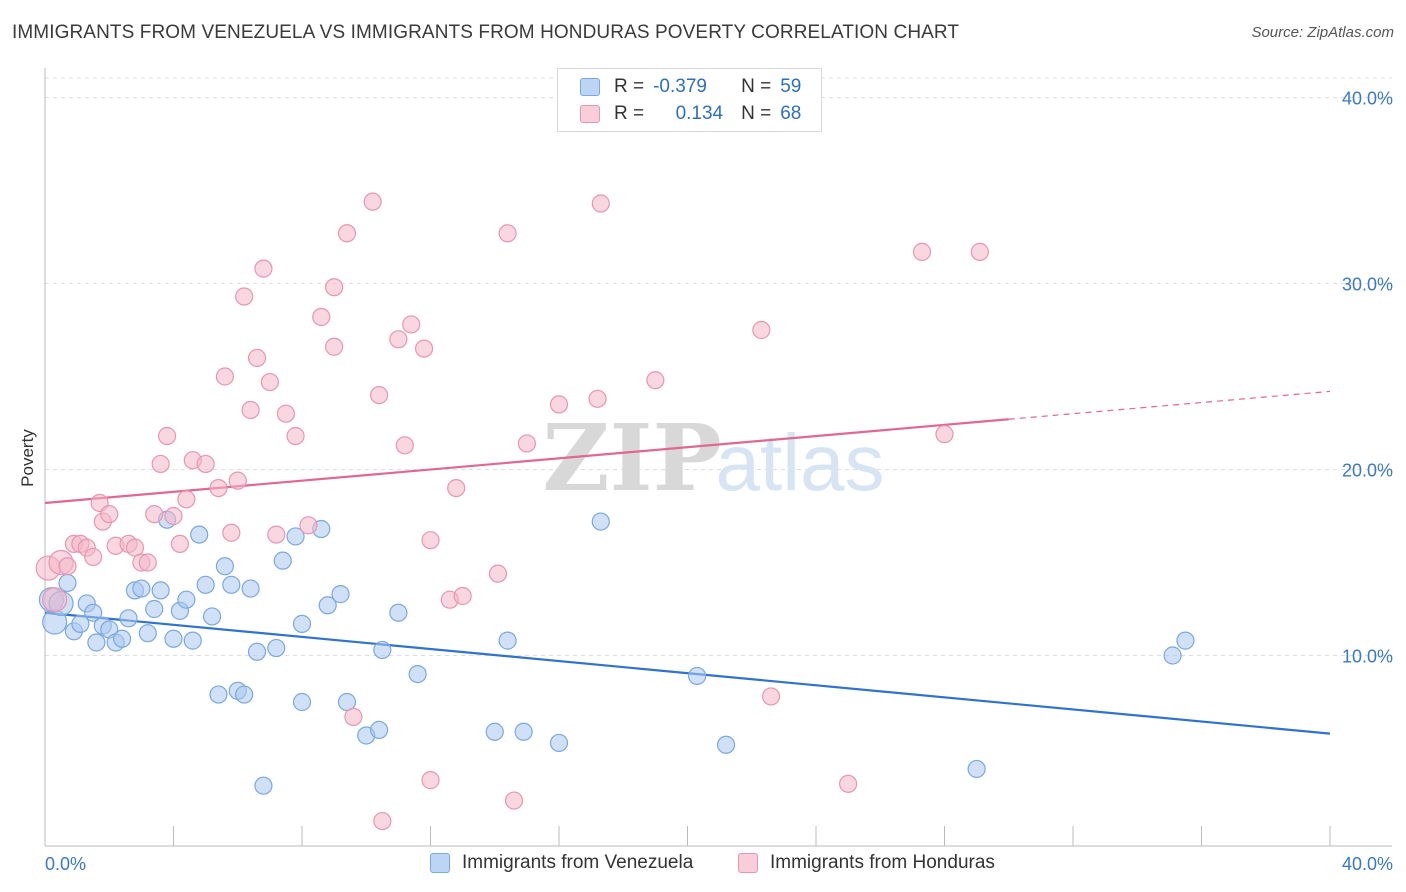 Image resolution: width=1406 pixels, height=892 pixels. What do you see at coordinates (1367, 657) in the screenshot?
I see `y-tick-label: 10.0%` at bounding box center [1367, 657].